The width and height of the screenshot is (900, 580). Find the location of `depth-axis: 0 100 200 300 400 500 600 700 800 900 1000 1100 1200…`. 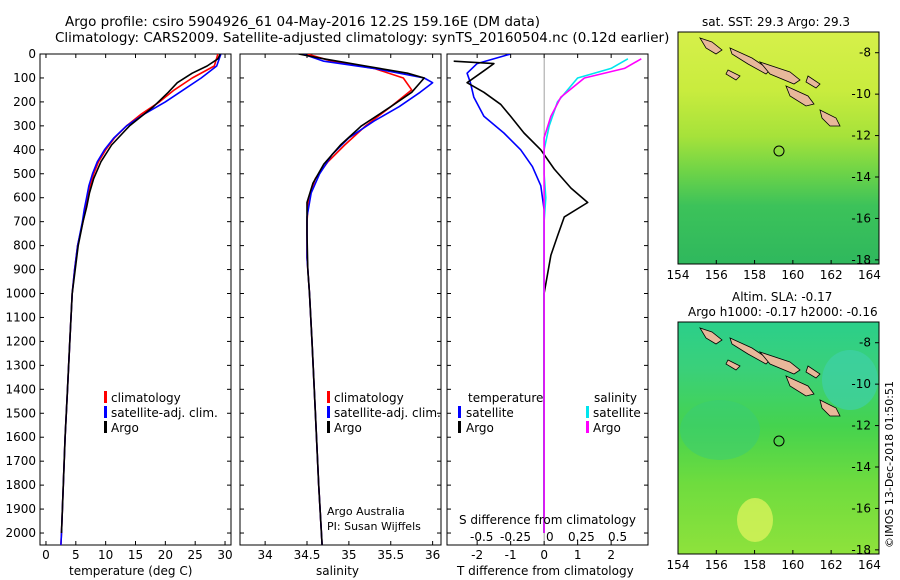

depth-axis: 0 100 200 300 400 500 600 700 800 900 1000 1100 1200… is located at coordinates (20, 293).